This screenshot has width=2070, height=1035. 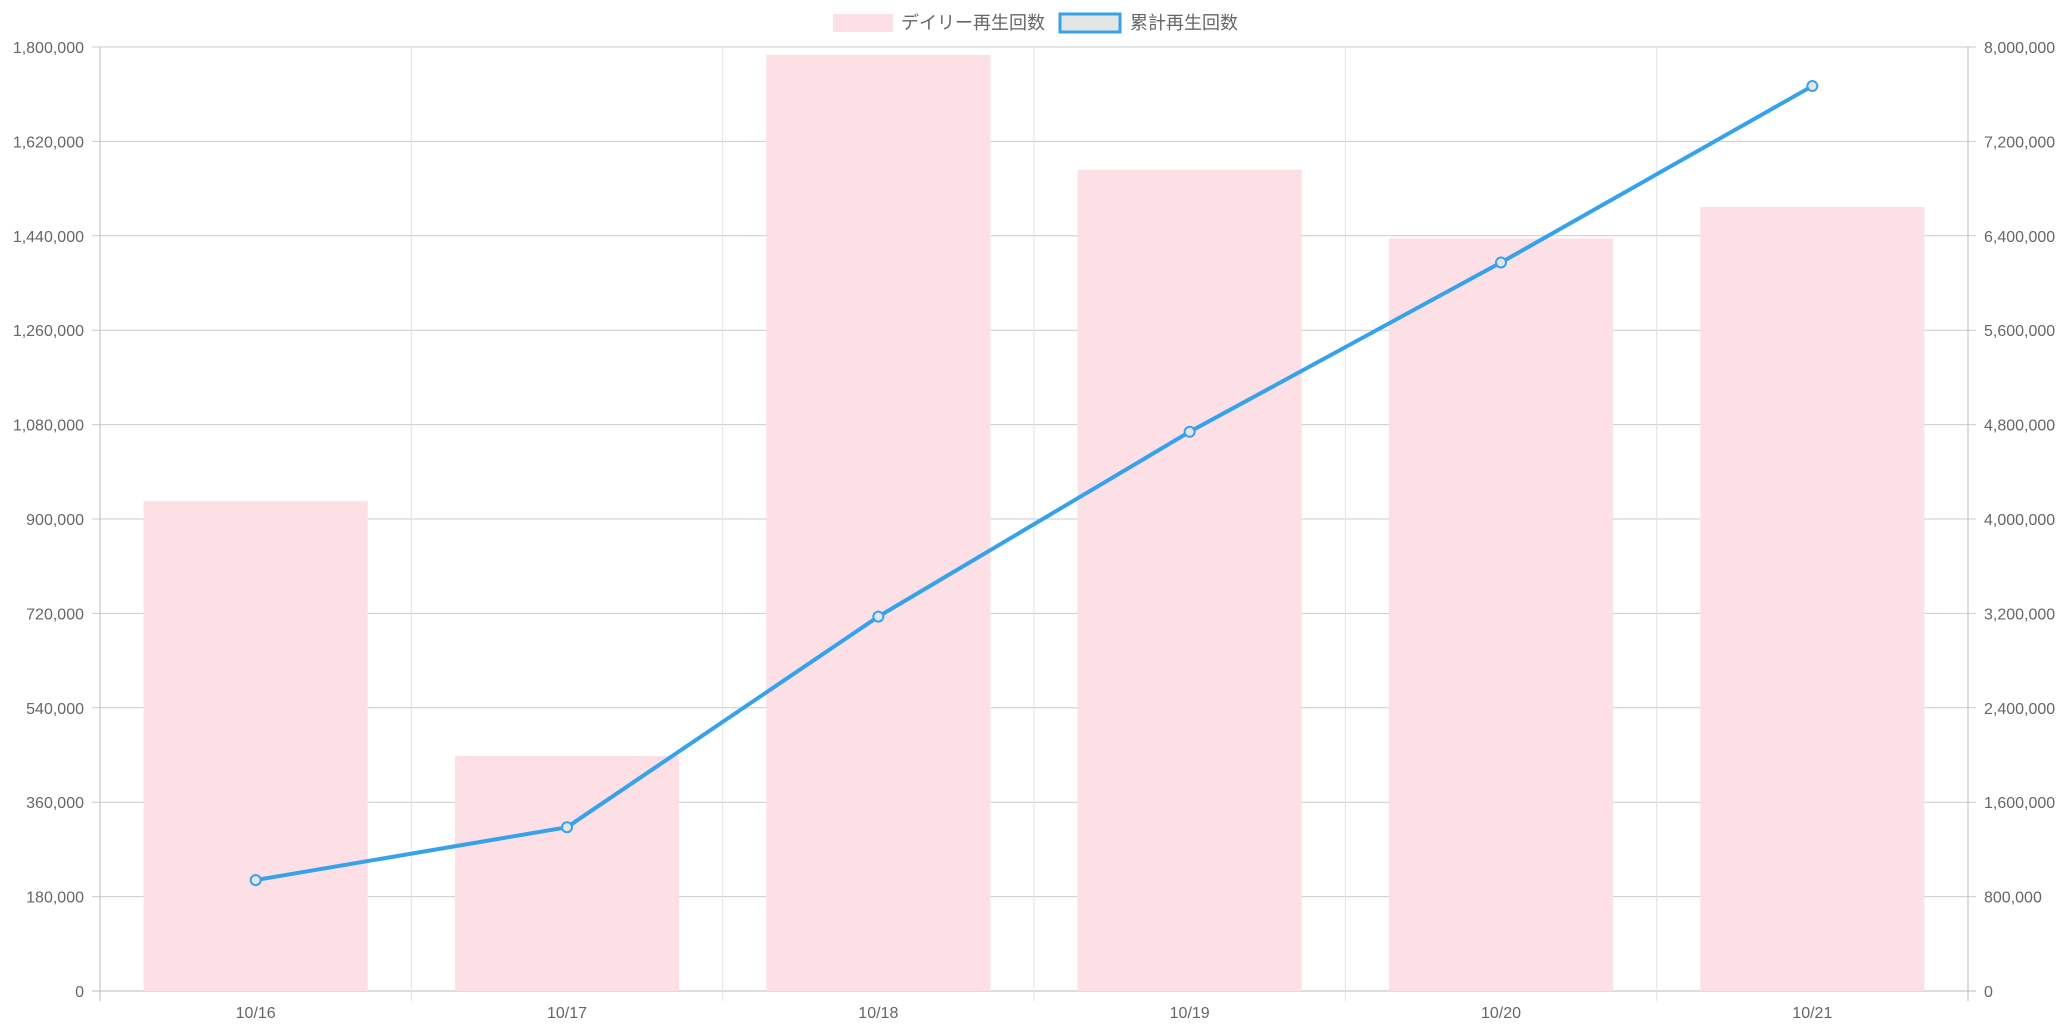 What do you see at coordinates (2019, 426) in the screenshot?
I see `y-right-tick-label: 4,800,000` at bounding box center [2019, 426].